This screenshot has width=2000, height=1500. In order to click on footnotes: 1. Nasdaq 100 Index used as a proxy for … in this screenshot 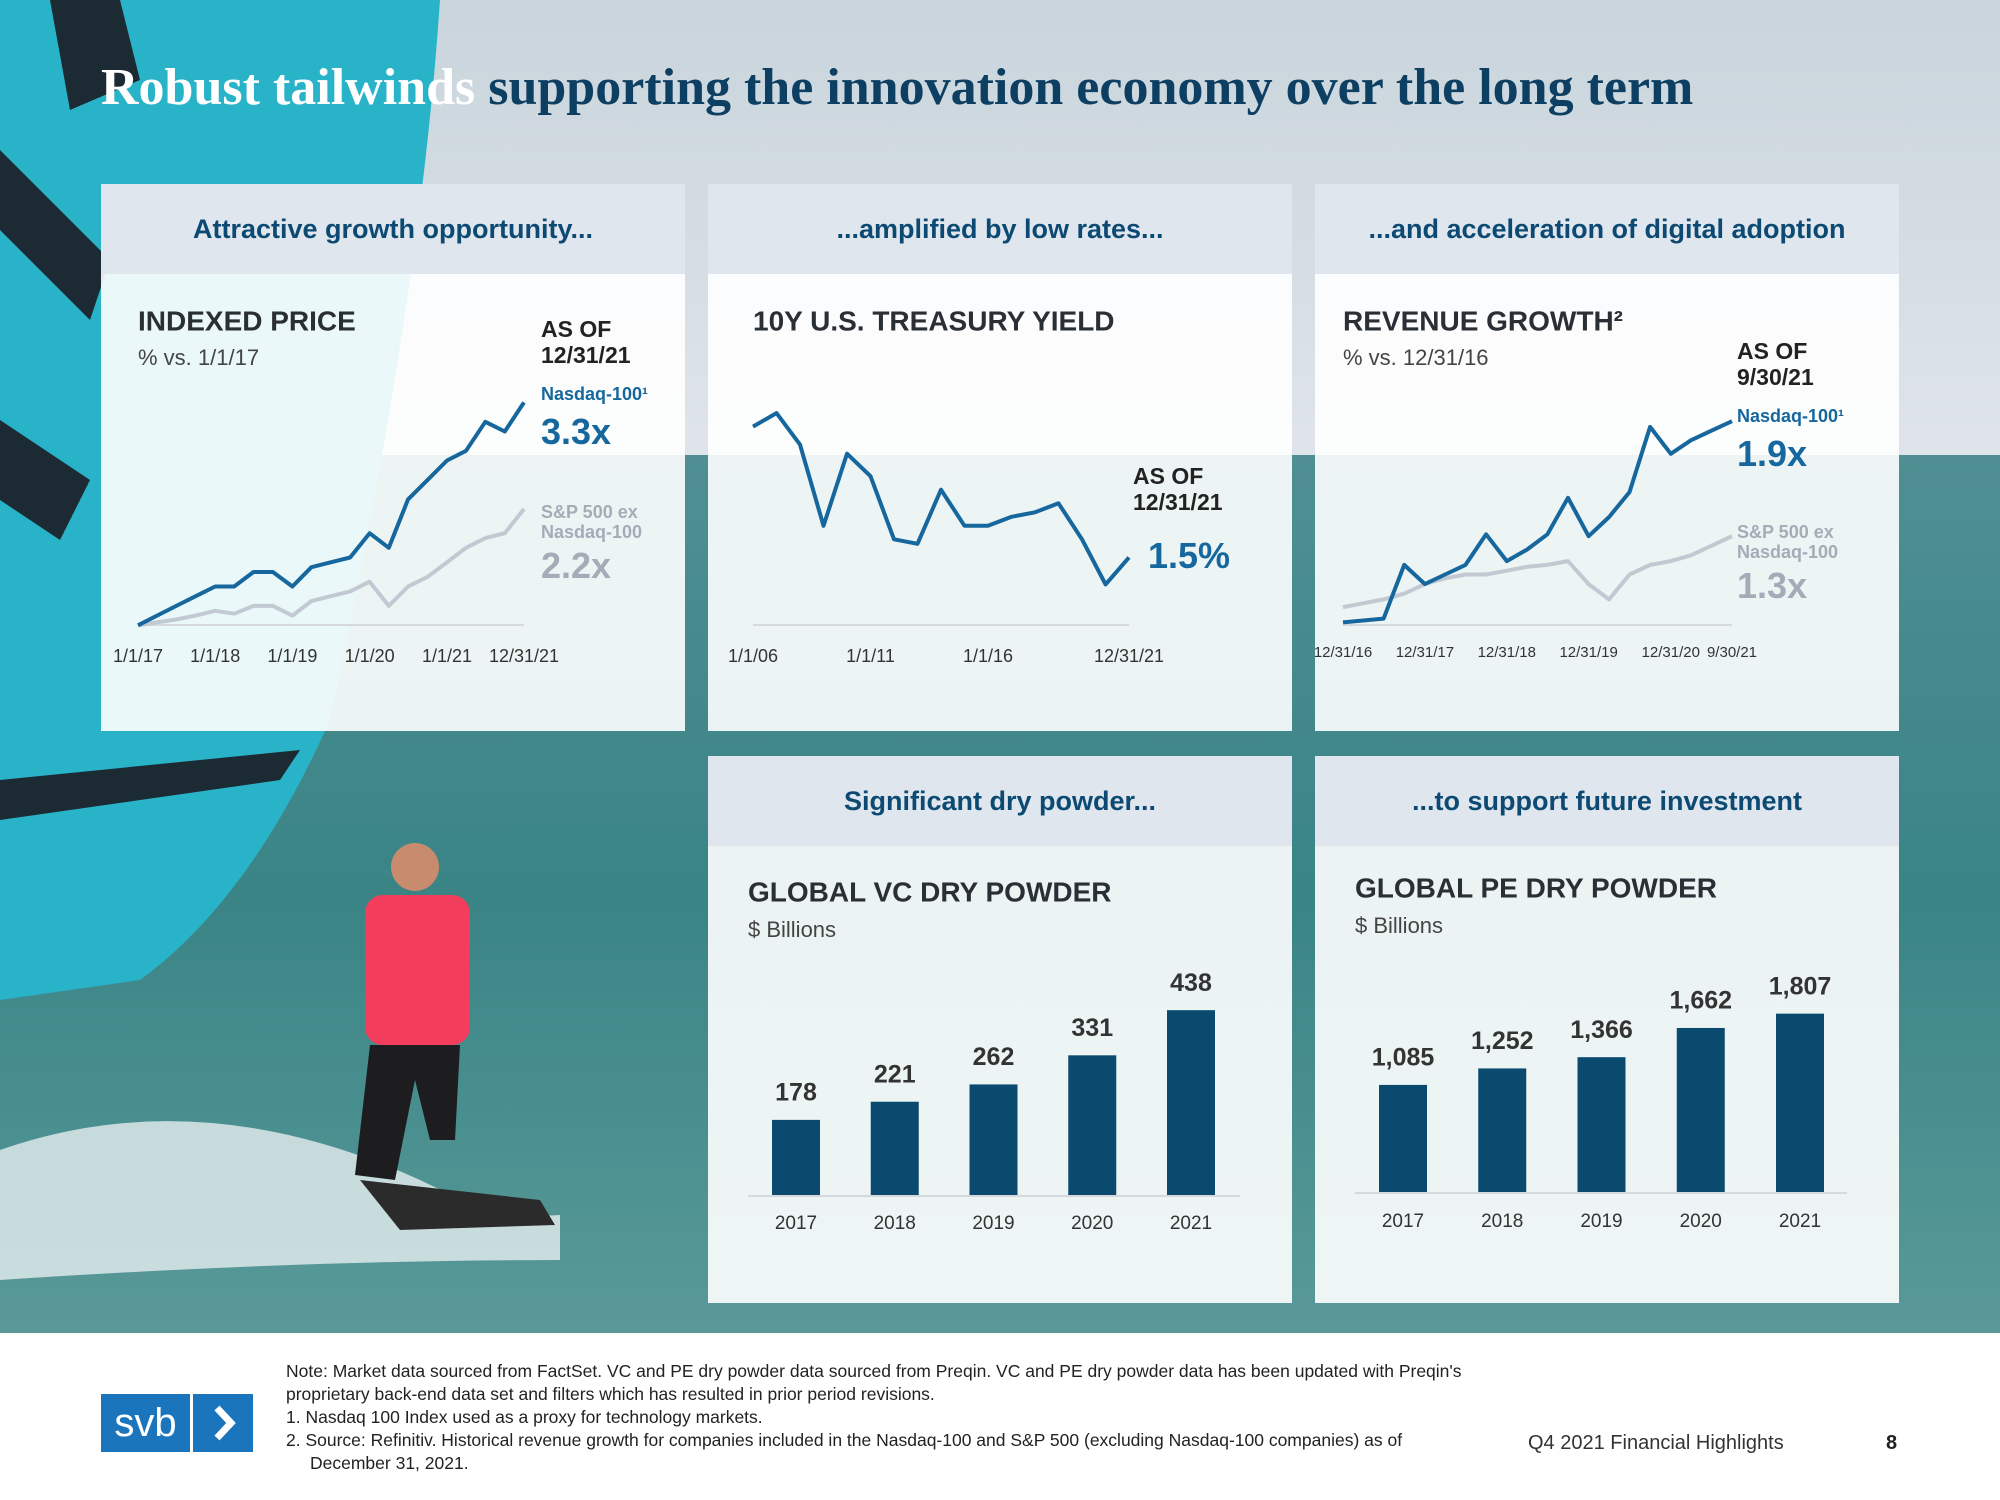, I will do `click(886, 1440)`.